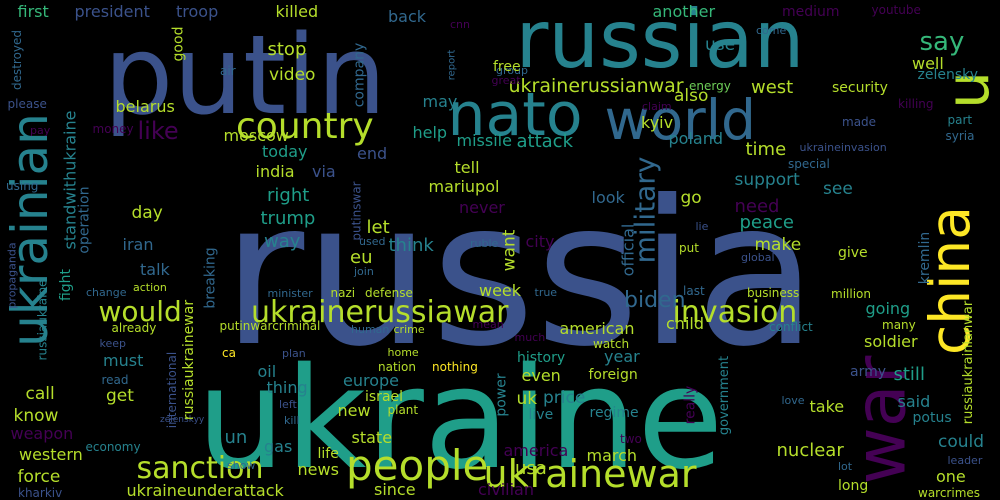 Image resolution: width=1000 pixels, height=500 pixels. What do you see at coordinates (773, 293) in the screenshot?
I see `word-business: business` at bounding box center [773, 293].